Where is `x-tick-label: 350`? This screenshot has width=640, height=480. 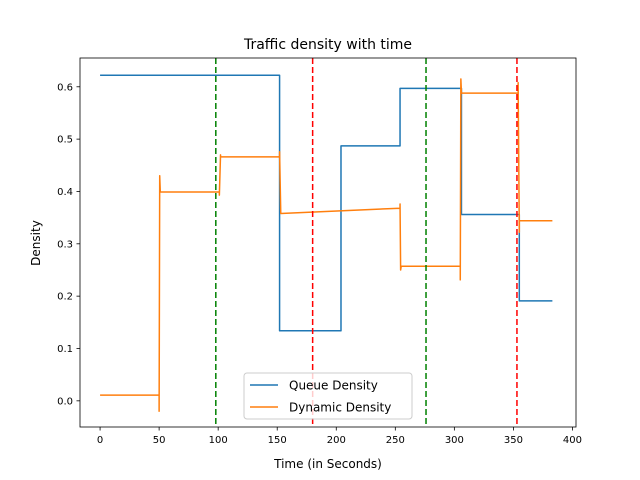
x-tick-label: 350 is located at coordinates (513, 440).